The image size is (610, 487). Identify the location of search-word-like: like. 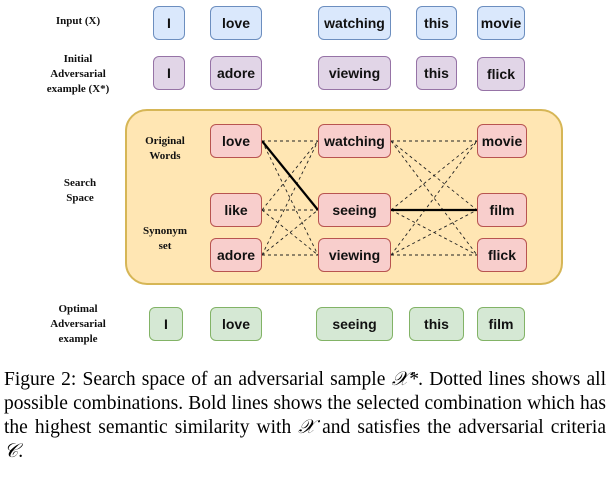
(236, 210).